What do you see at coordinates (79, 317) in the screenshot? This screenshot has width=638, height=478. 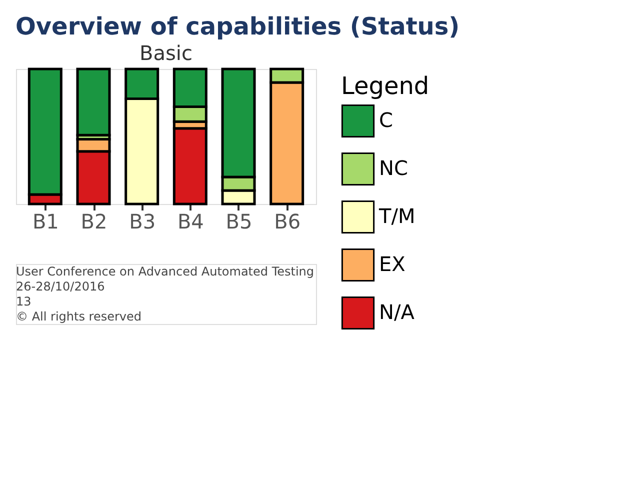 I see `text: © All rights reserved` at bounding box center [79, 317].